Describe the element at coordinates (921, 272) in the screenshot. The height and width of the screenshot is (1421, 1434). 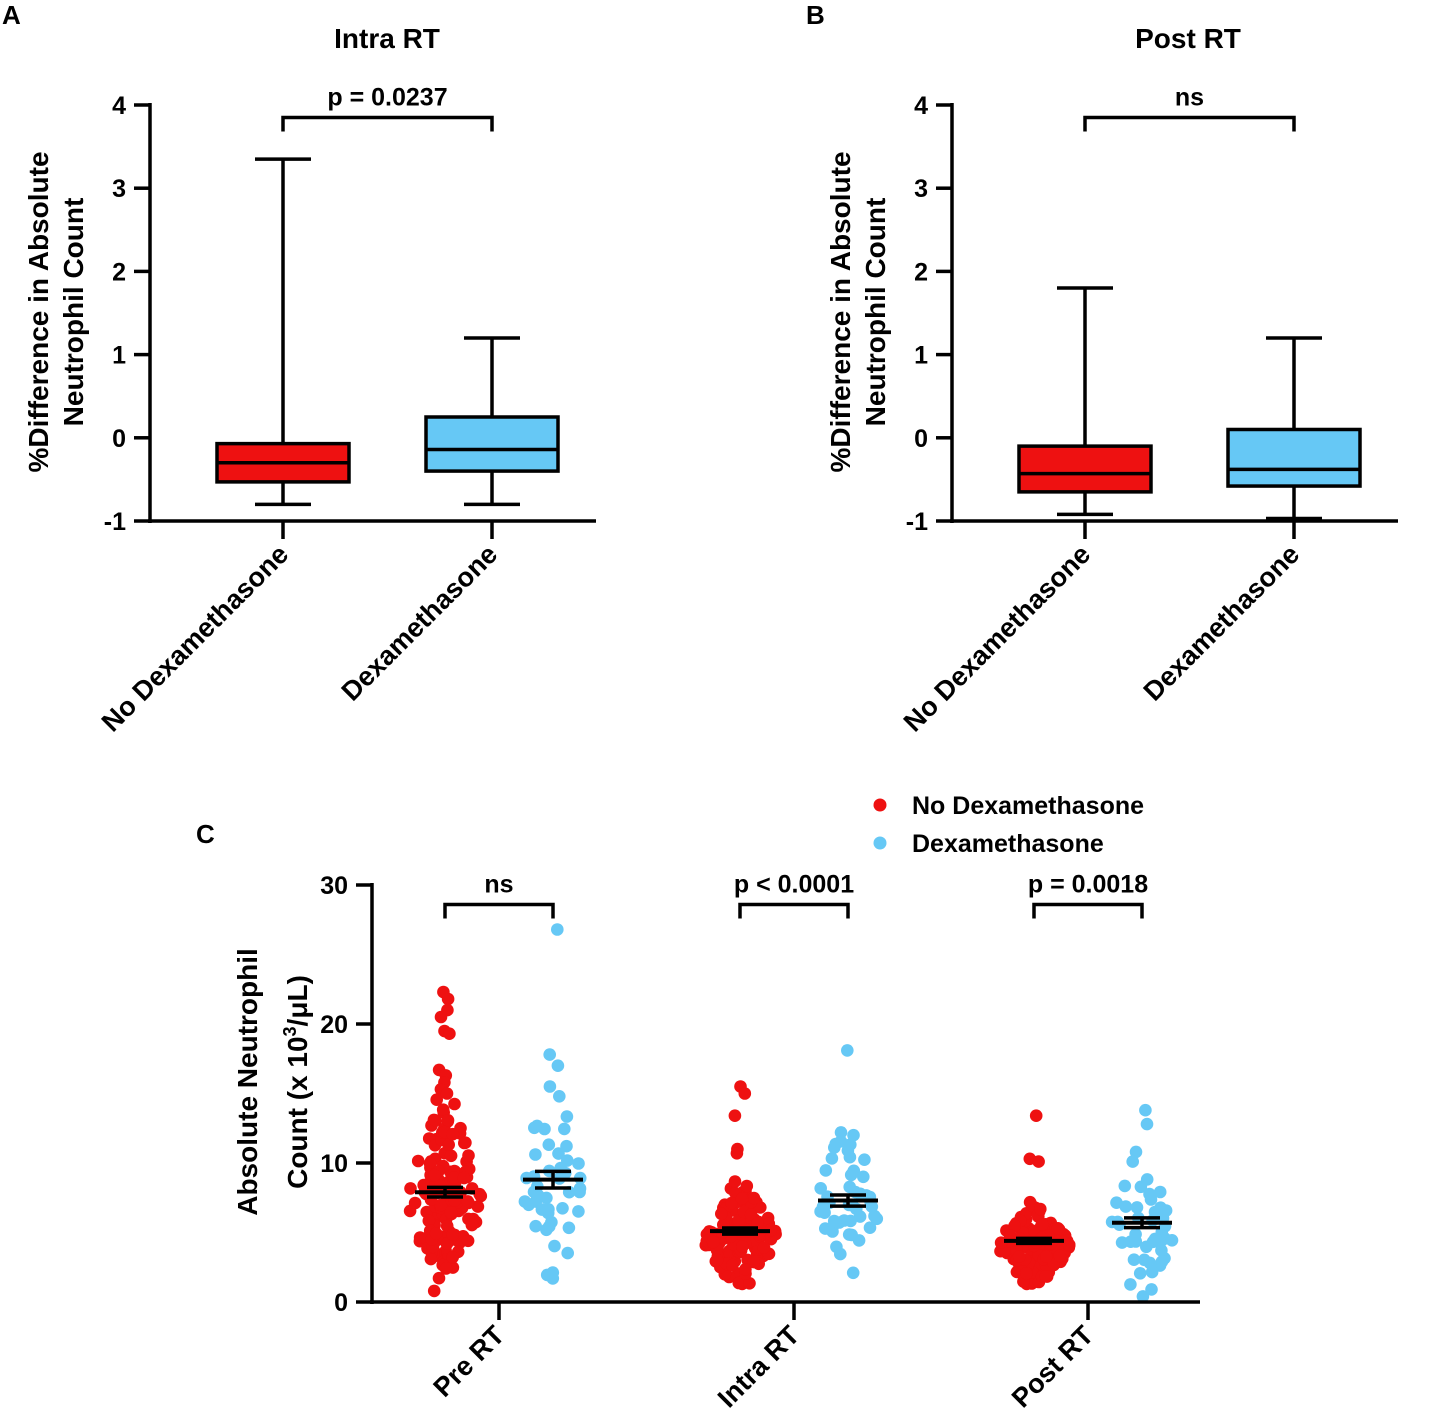
I see `panel-b-y-tick-label: 2` at that location.